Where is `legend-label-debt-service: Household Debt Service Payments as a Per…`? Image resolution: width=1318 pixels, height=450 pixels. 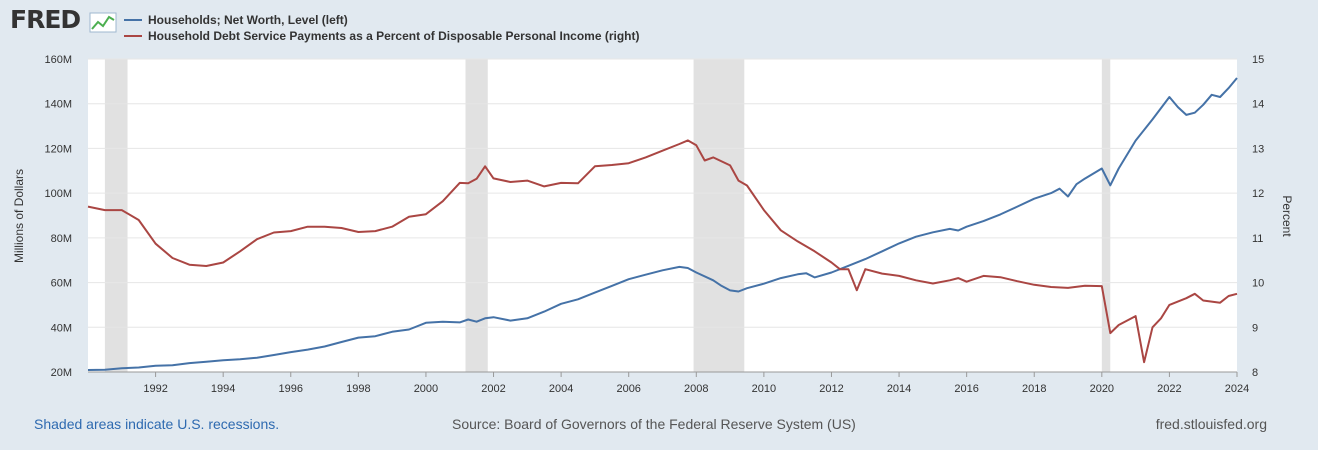
legend-label-debt-service: Household Debt Service Payments as a Per… is located at coordinates (394, 36).